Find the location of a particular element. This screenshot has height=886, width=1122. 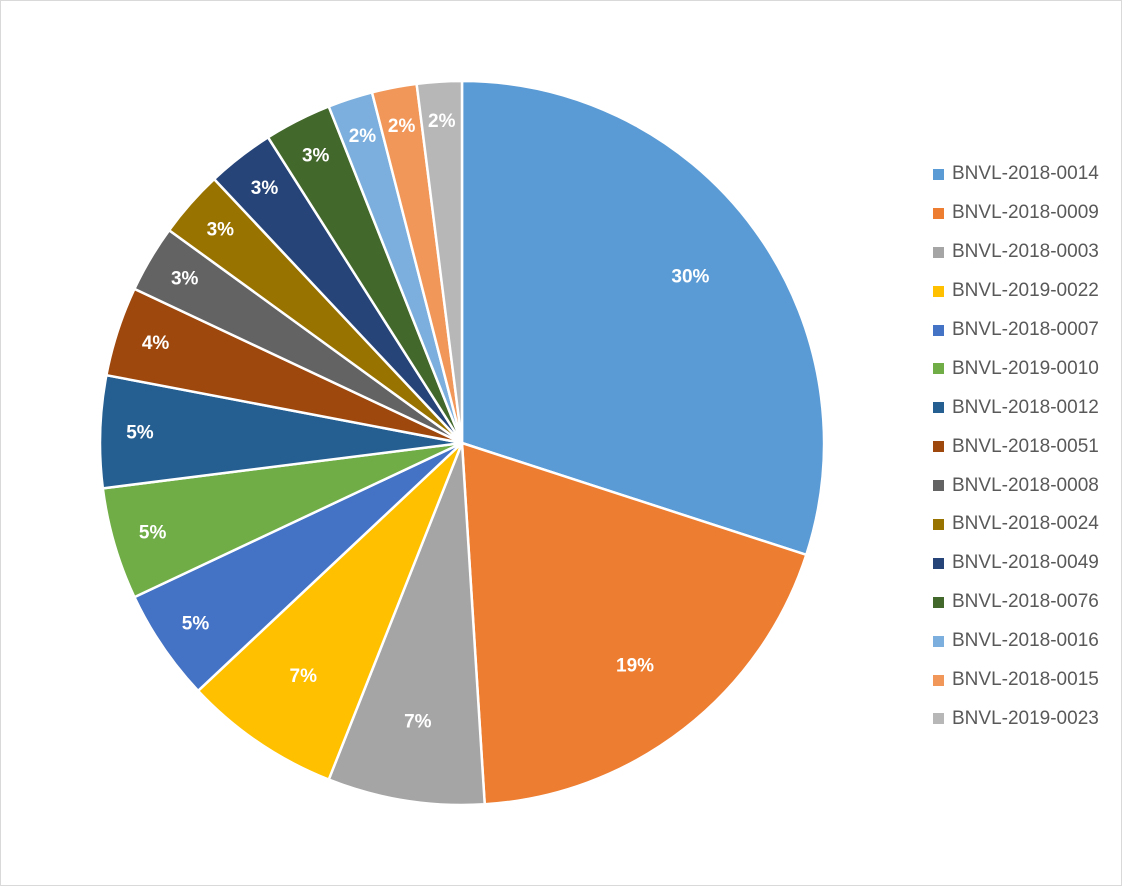

legend-item-bnvl-2019-0023: BNVL-2019-0023 is located at coordinates (1025, 718).